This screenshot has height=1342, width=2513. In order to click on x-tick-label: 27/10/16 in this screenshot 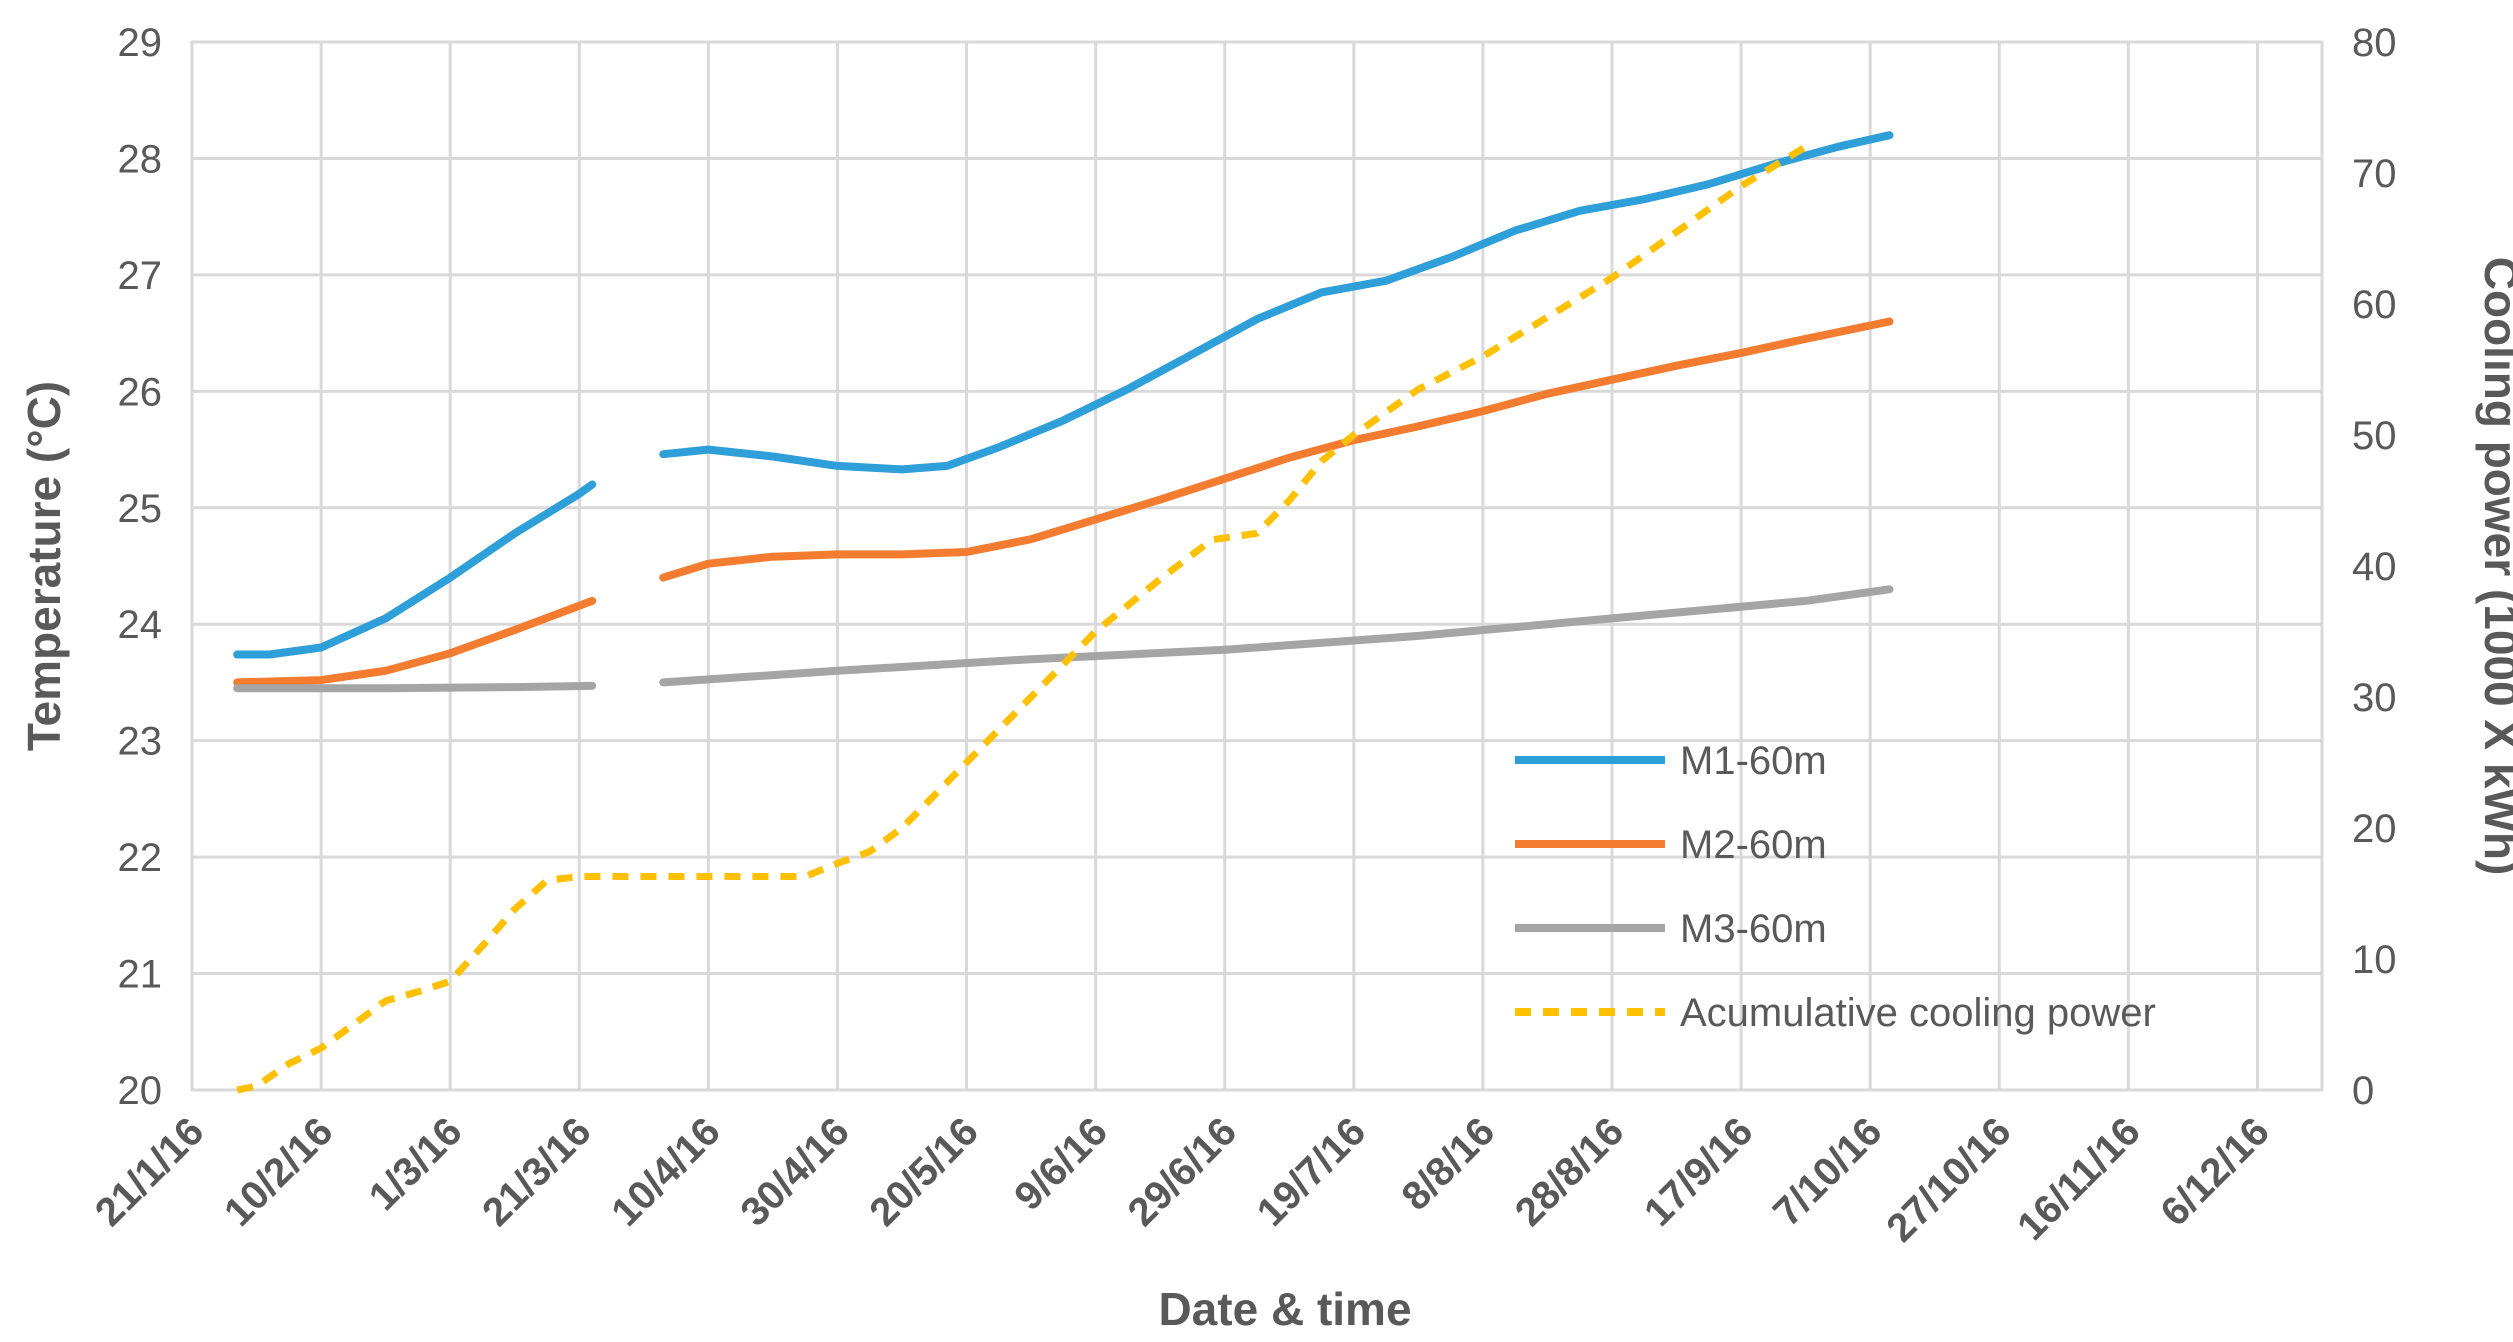, I will do `click(1948, 1179)`.